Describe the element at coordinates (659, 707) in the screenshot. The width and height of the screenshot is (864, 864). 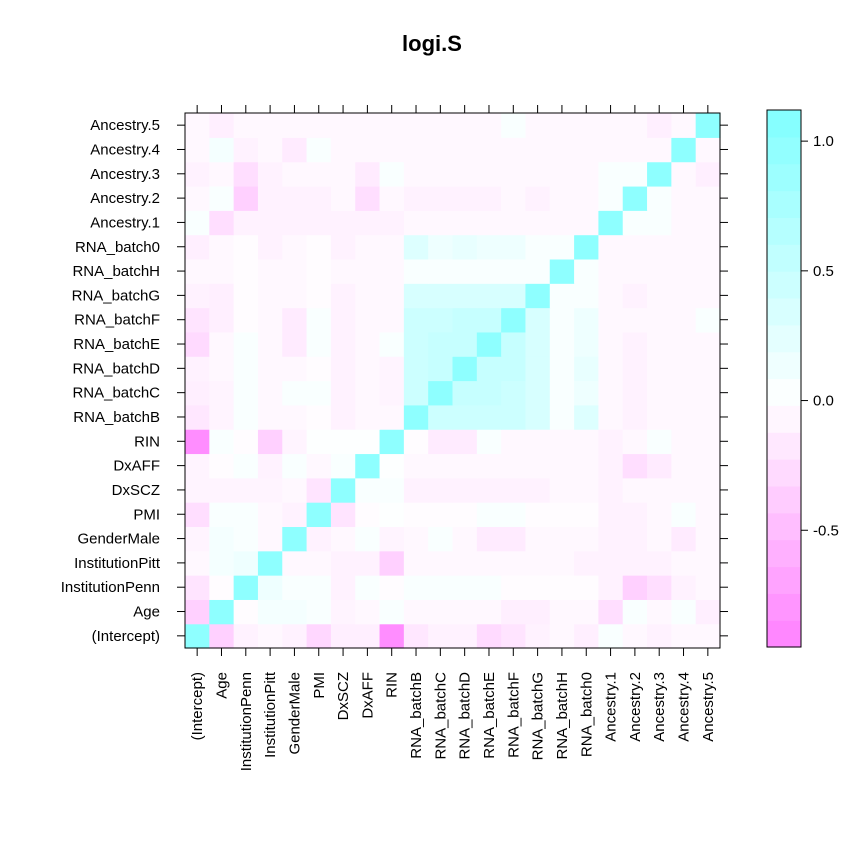
I see `x-tick-label: Ancestry.3` at that location.